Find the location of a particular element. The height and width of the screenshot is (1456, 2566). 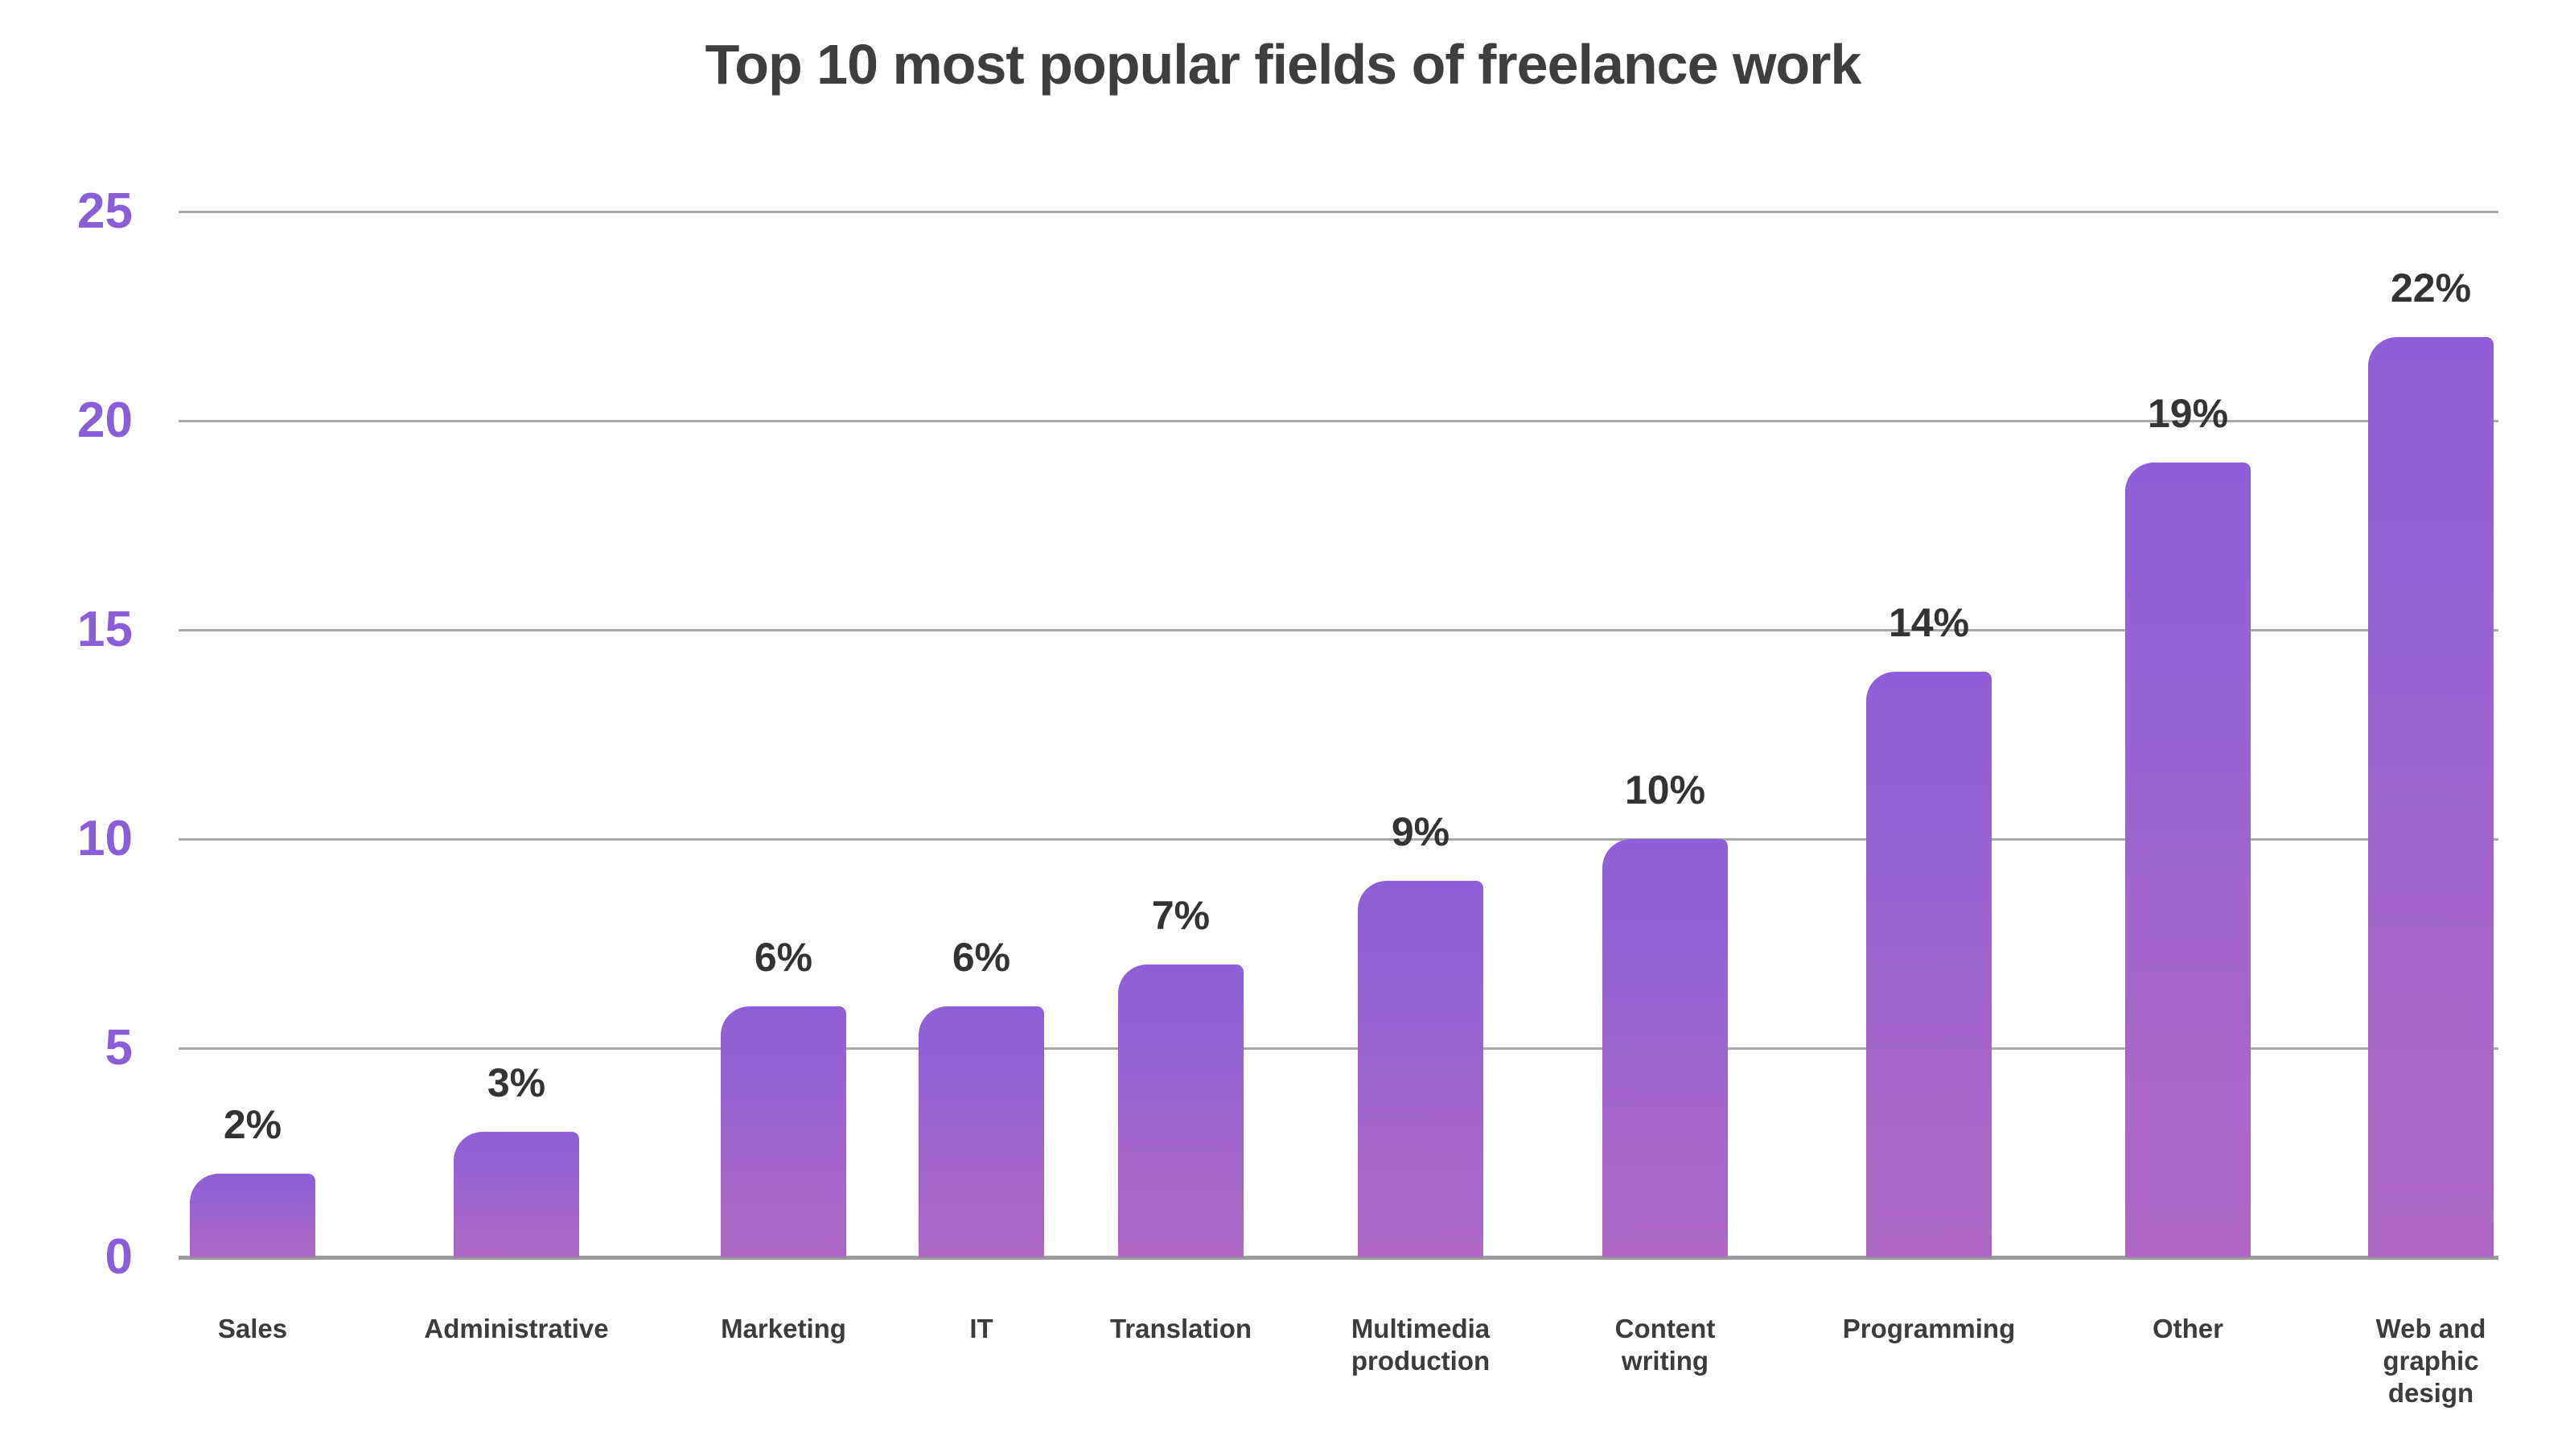

value-label-web-and-graphic-design: 22% is located at coordinates (2431, 288).